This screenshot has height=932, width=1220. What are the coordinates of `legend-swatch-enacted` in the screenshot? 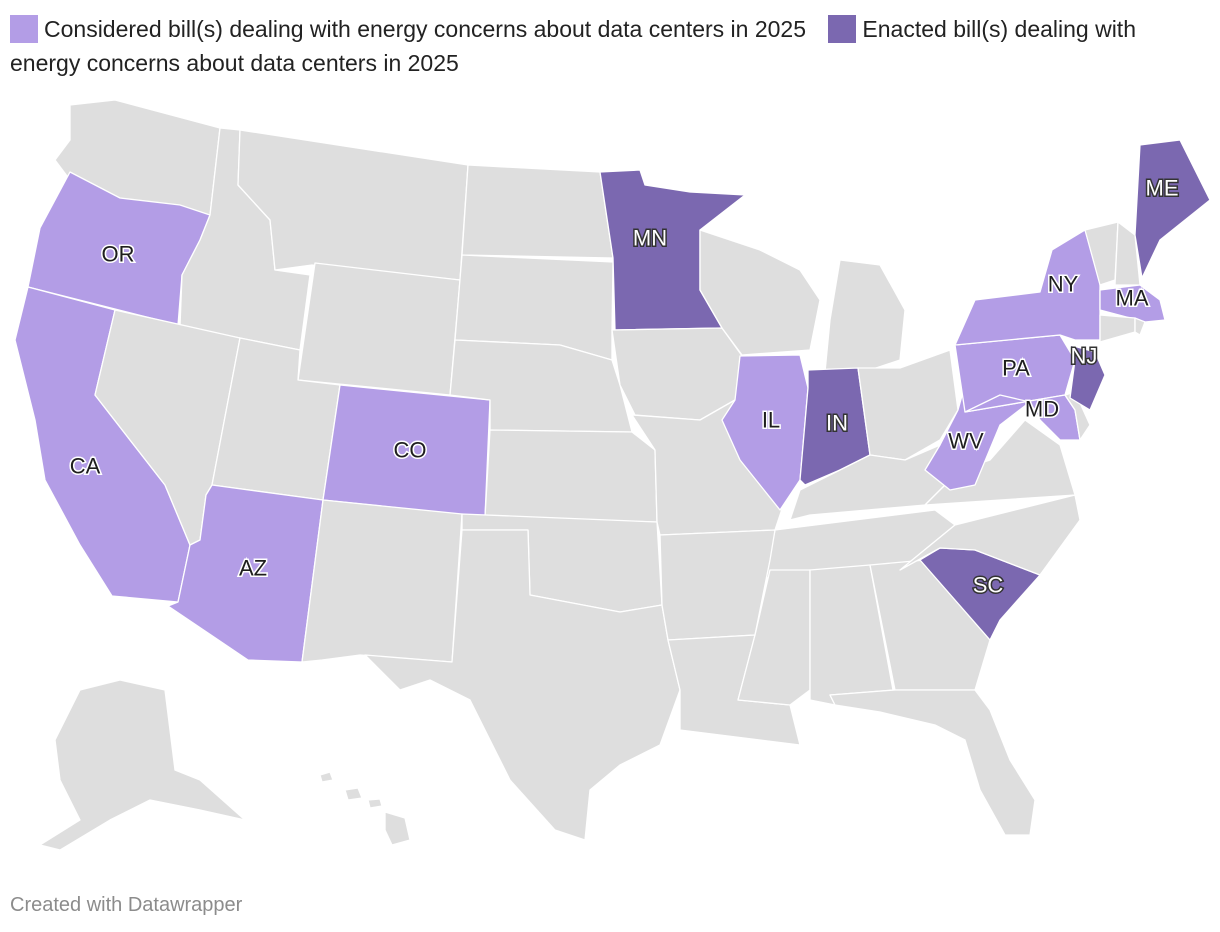 It's located at (842, 29).